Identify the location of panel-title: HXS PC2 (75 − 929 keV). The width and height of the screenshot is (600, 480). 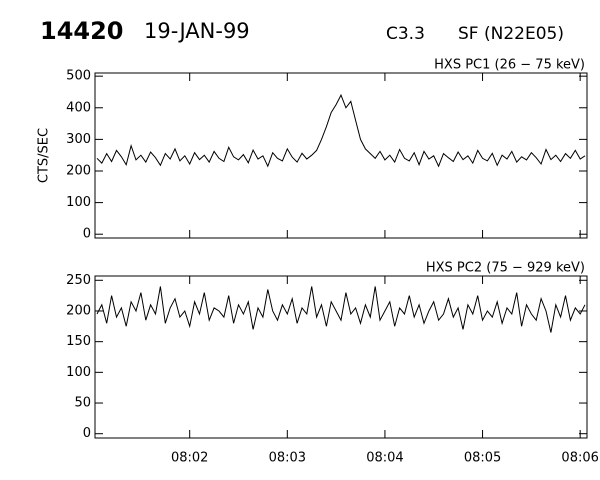
(505, 268).